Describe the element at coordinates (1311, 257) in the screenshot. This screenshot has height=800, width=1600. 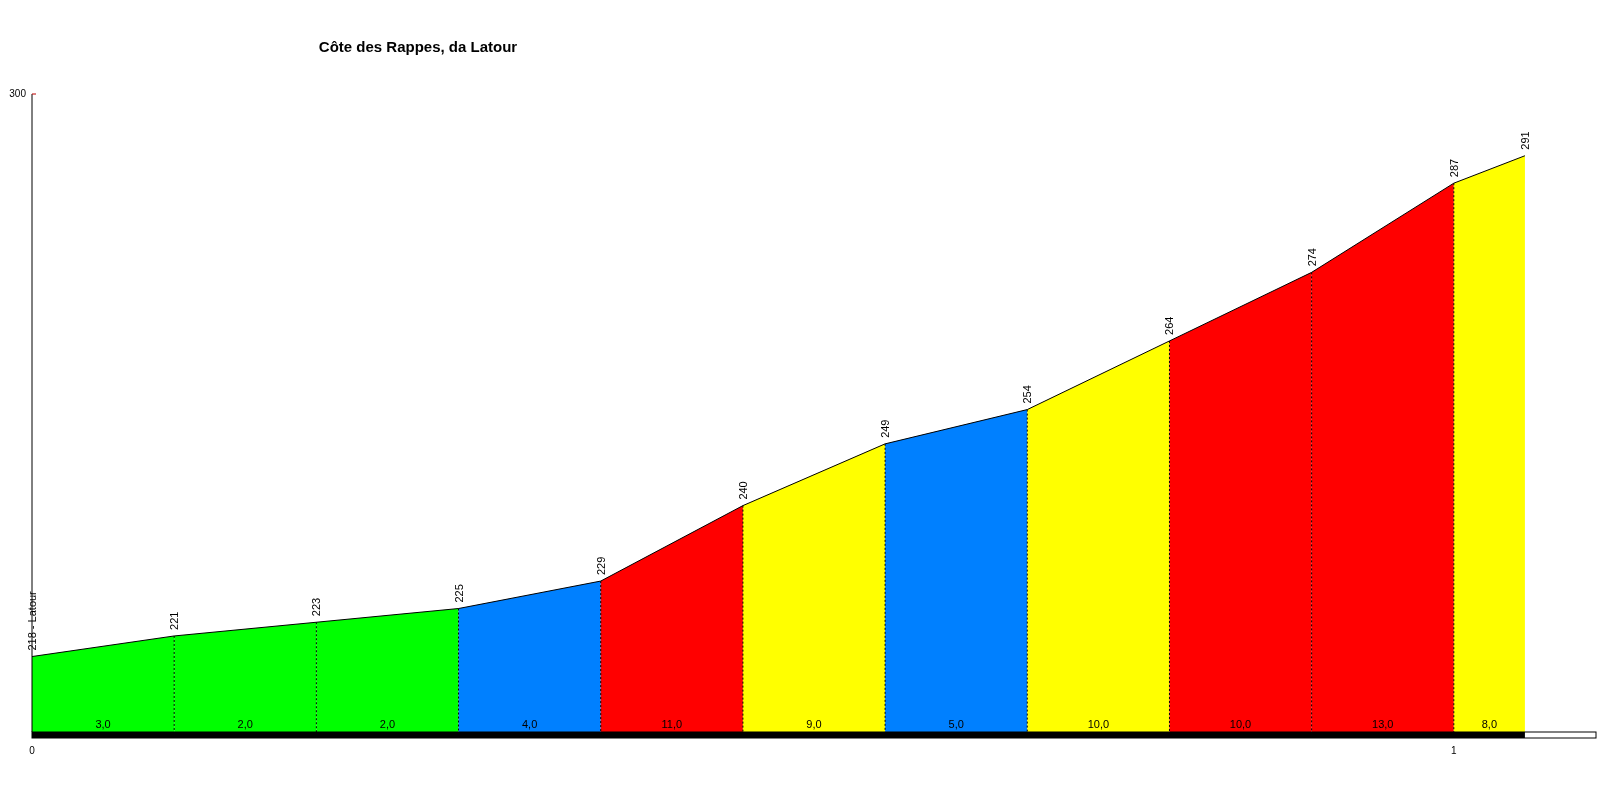
I see `data-label: 274` at that location.